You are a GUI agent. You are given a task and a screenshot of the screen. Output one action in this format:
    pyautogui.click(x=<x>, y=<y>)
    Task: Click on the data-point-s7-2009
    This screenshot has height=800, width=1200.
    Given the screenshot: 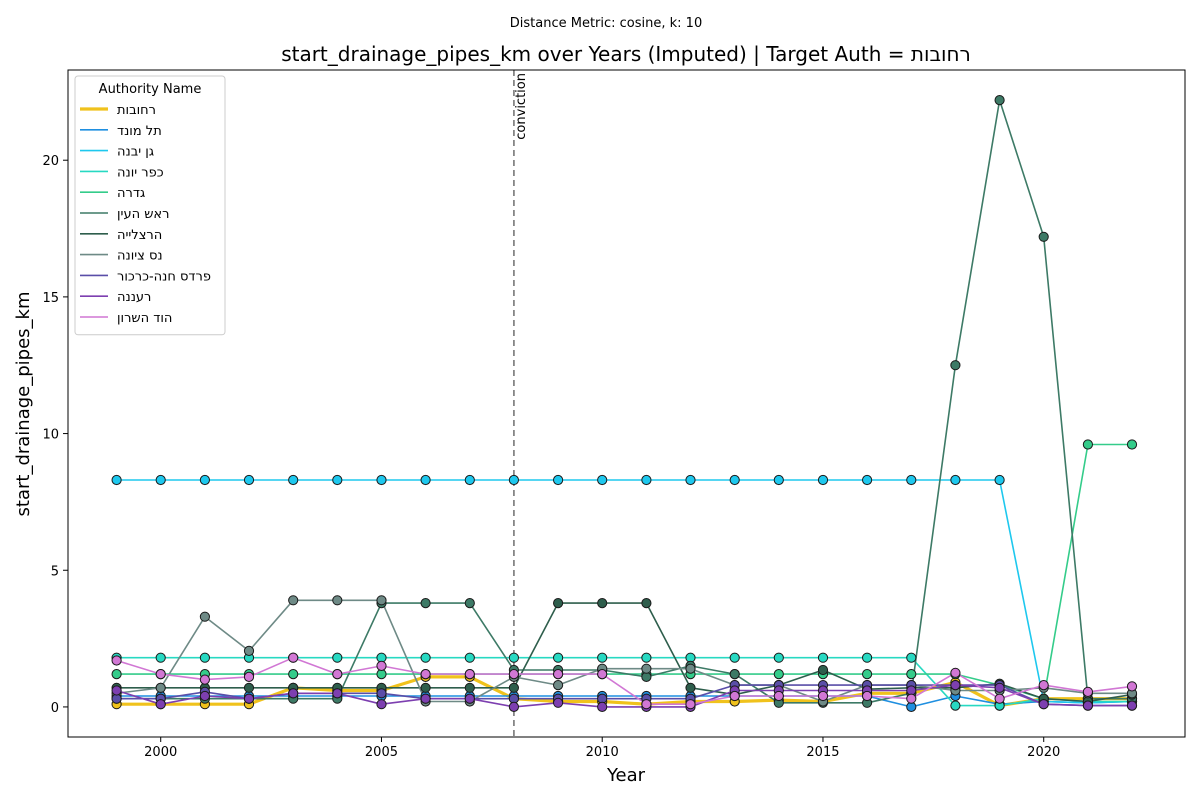 What is the action you would take?
    pyautogui.click(x=558, y=685)
    